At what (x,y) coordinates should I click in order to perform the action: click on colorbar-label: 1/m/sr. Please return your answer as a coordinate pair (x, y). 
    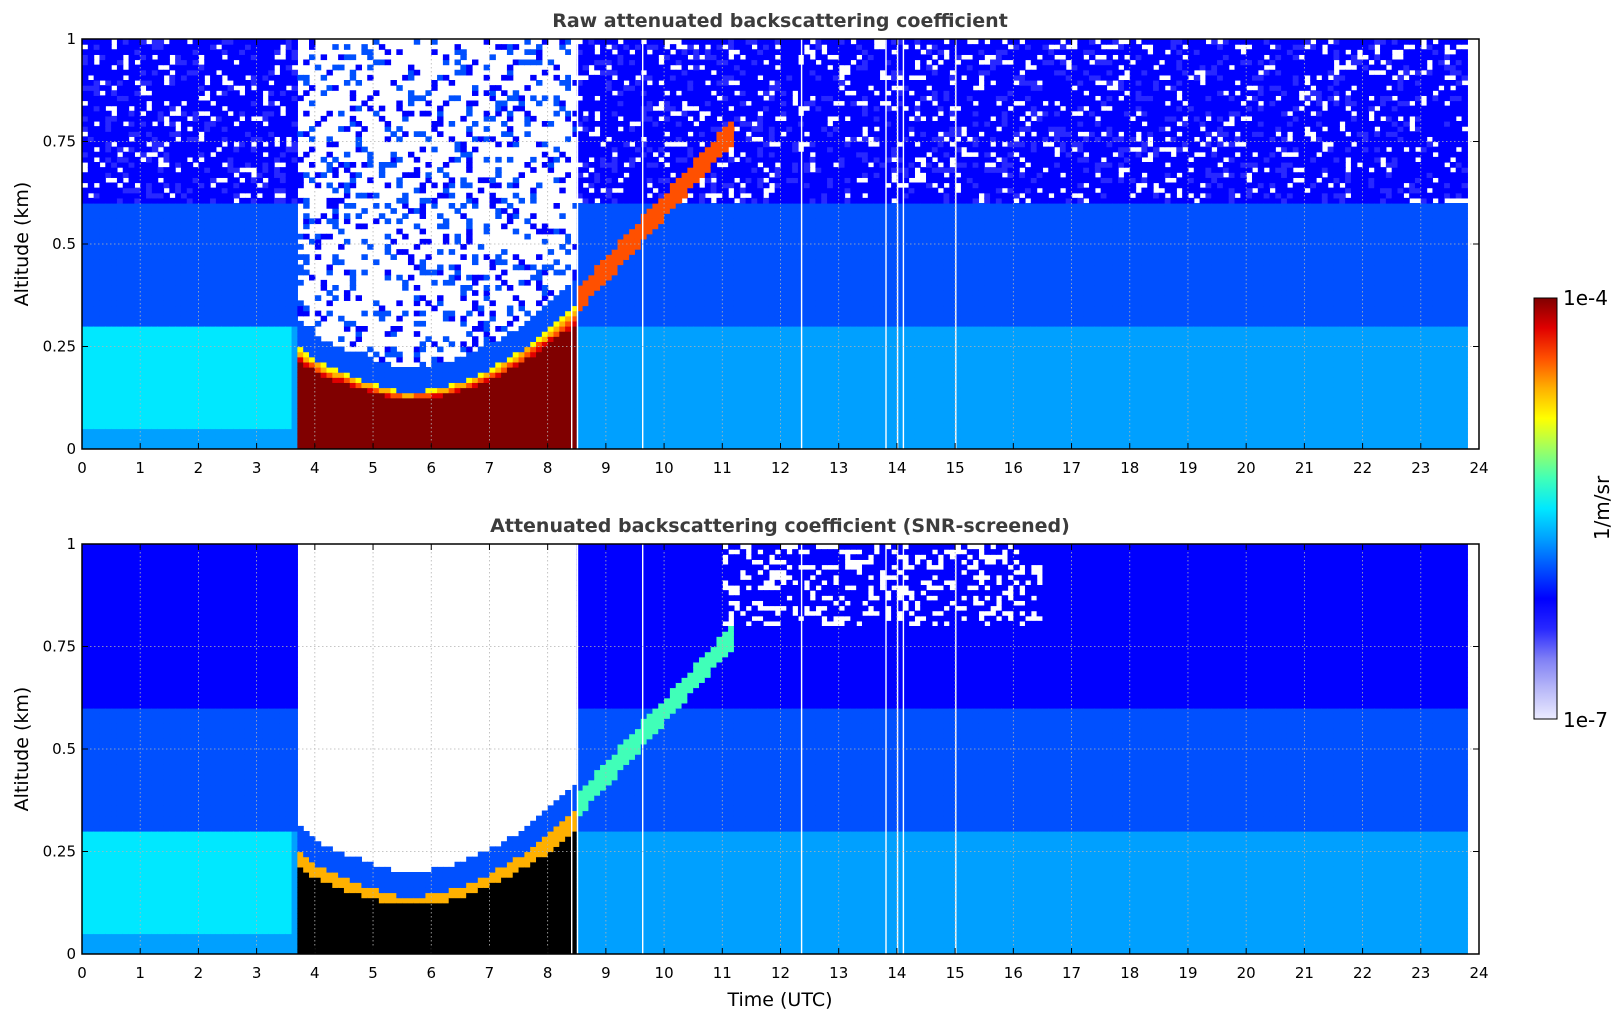
    Looking at the image, I should click on (1602, 507).